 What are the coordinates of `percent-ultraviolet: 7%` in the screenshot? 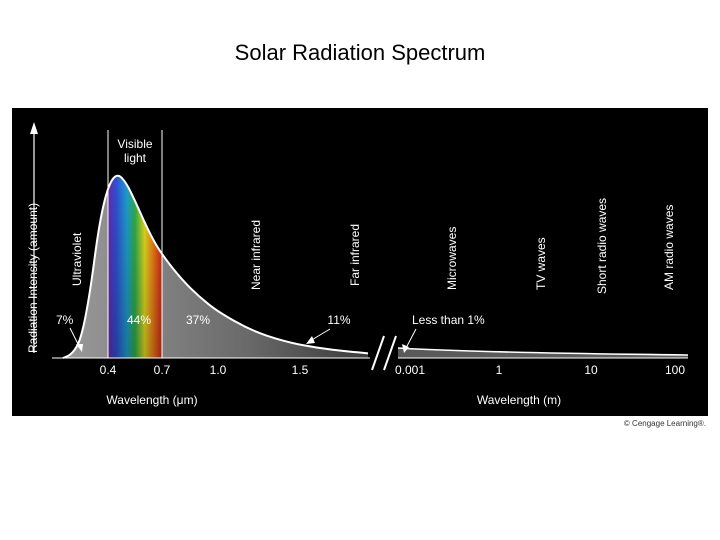 It's located at (65, 320).